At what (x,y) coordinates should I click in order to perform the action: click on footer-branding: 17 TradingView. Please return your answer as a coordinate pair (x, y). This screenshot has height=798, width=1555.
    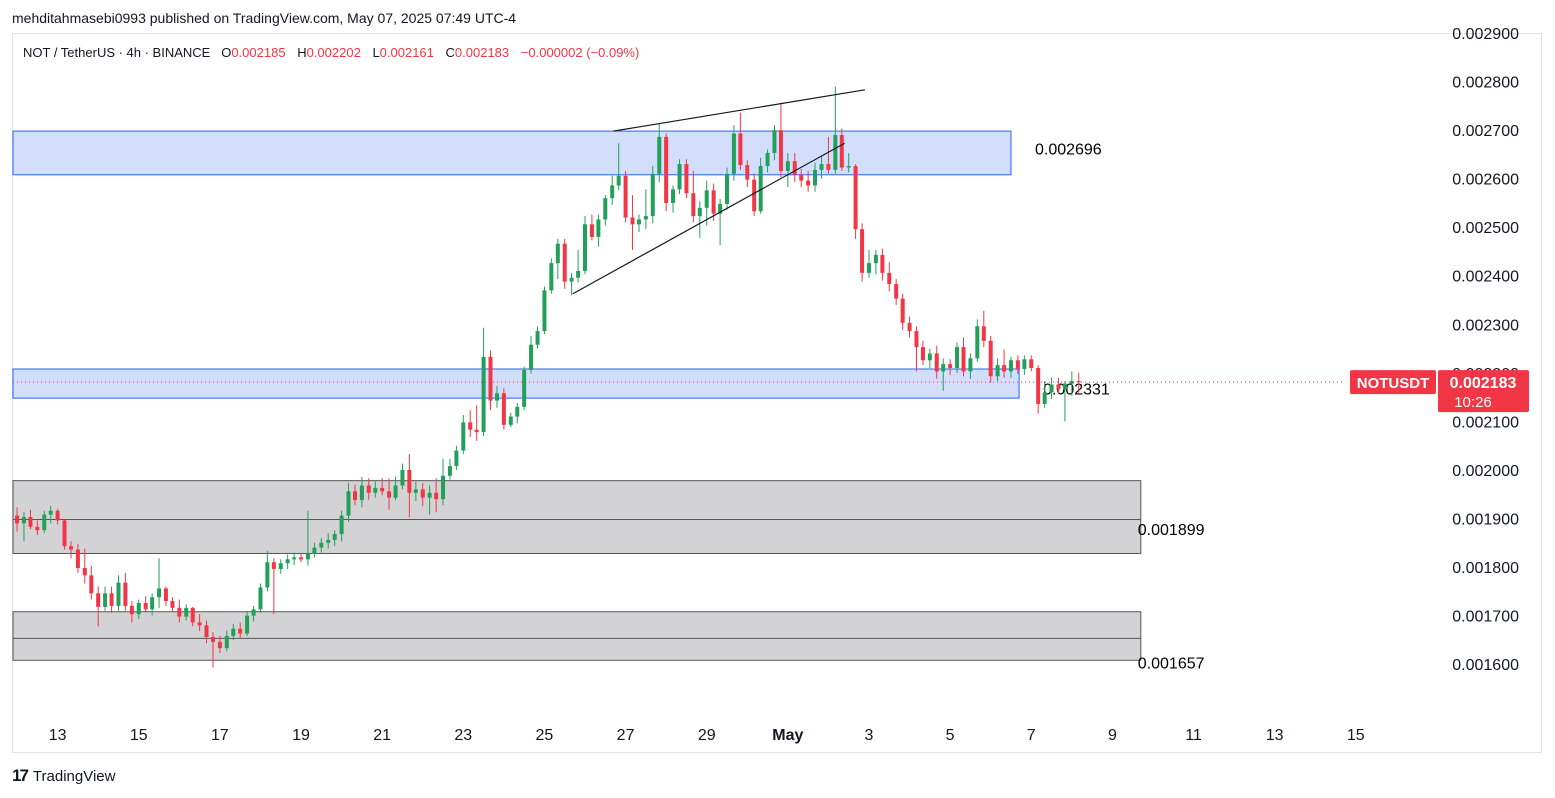
    Looking at the image, I should click on (63, 776).